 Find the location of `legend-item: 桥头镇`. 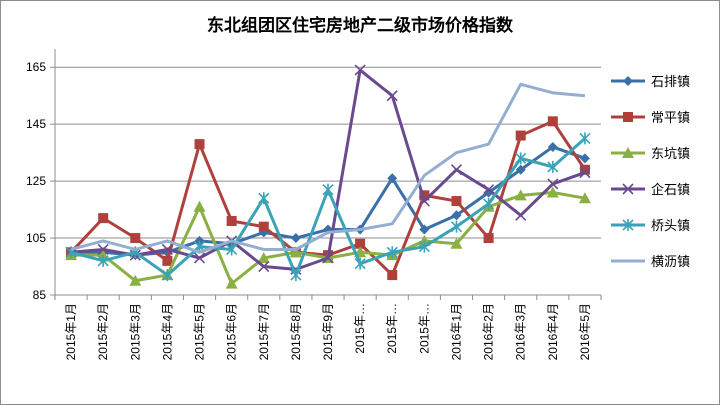

legend-item: 桥头镇 is located at coordinates (650, 226).